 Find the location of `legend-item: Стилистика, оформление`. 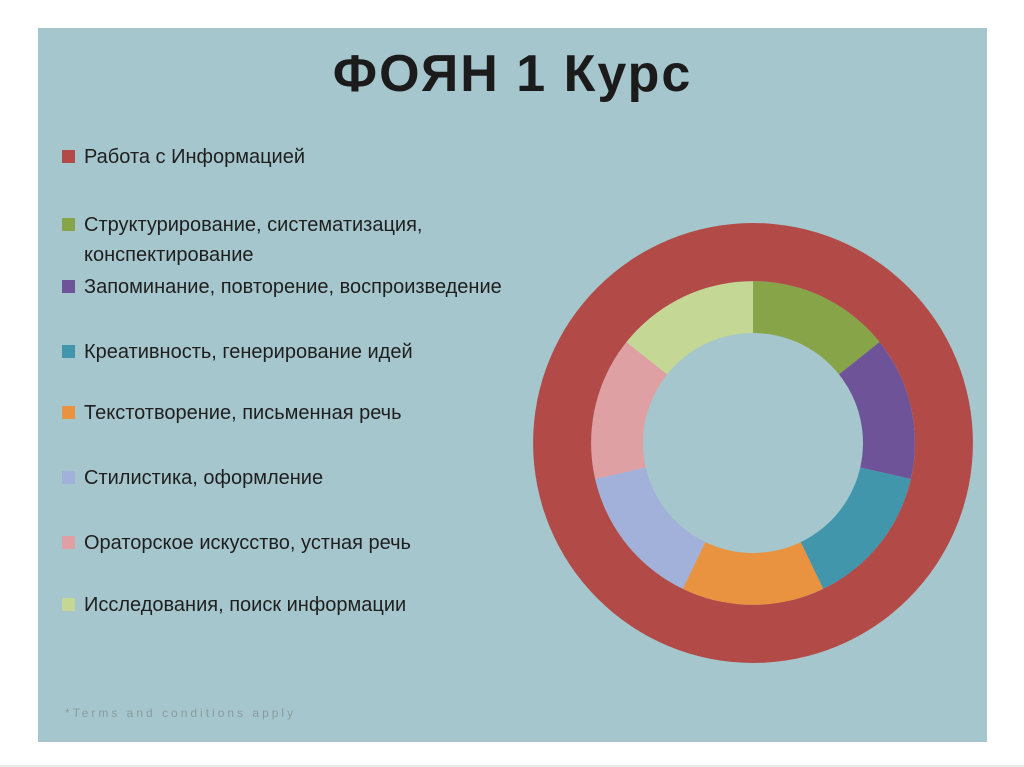

legend-item: Стилистика, оформление is located at coordinates (312, 478).